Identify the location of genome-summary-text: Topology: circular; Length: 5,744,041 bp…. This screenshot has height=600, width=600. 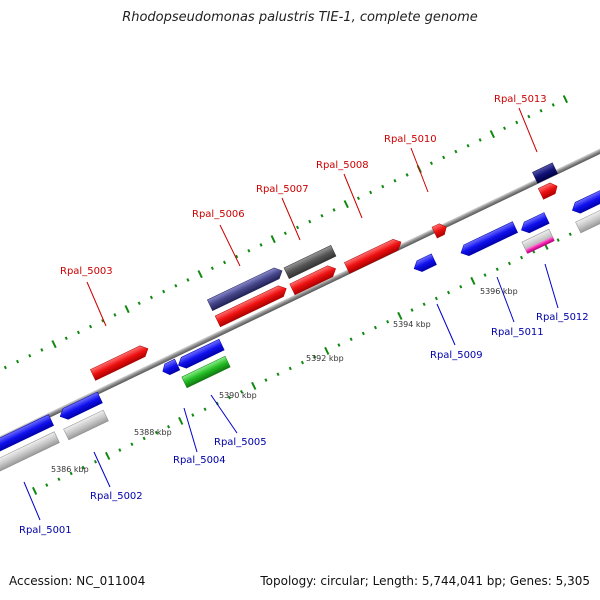
(425, 581).